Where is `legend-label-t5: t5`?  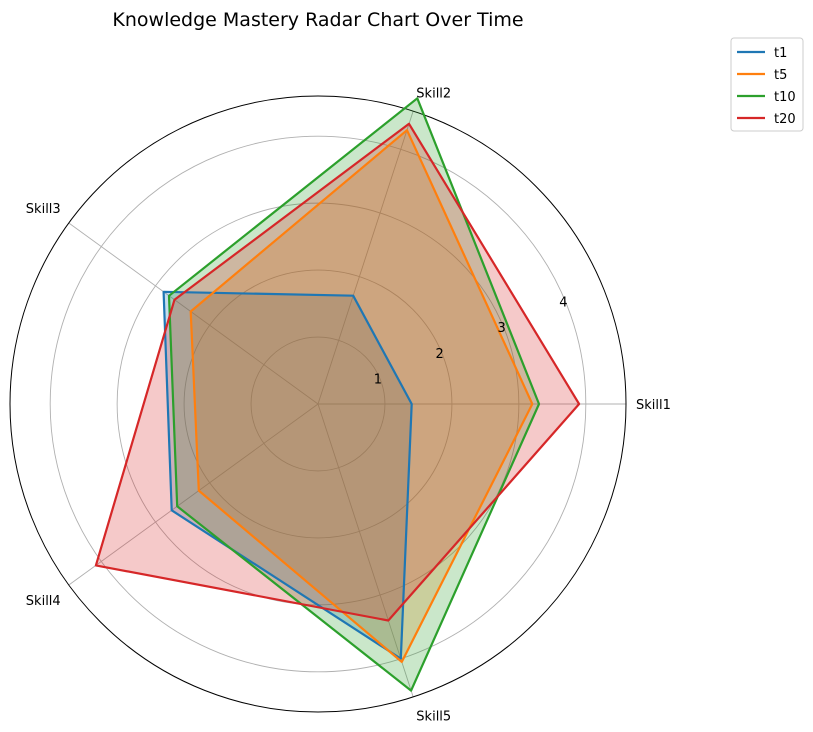
legend-label-t5: t5 is located at coordinates (780, 75).